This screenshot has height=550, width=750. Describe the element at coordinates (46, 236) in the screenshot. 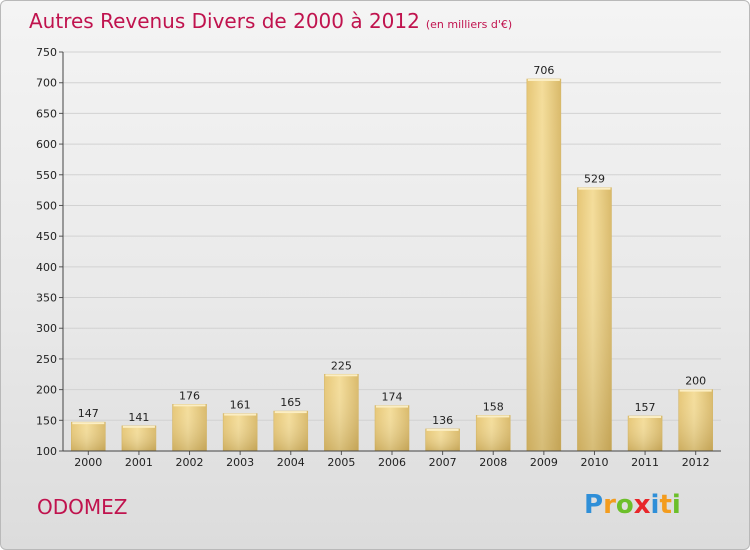

I see `y-tick-label: 450` at that location.